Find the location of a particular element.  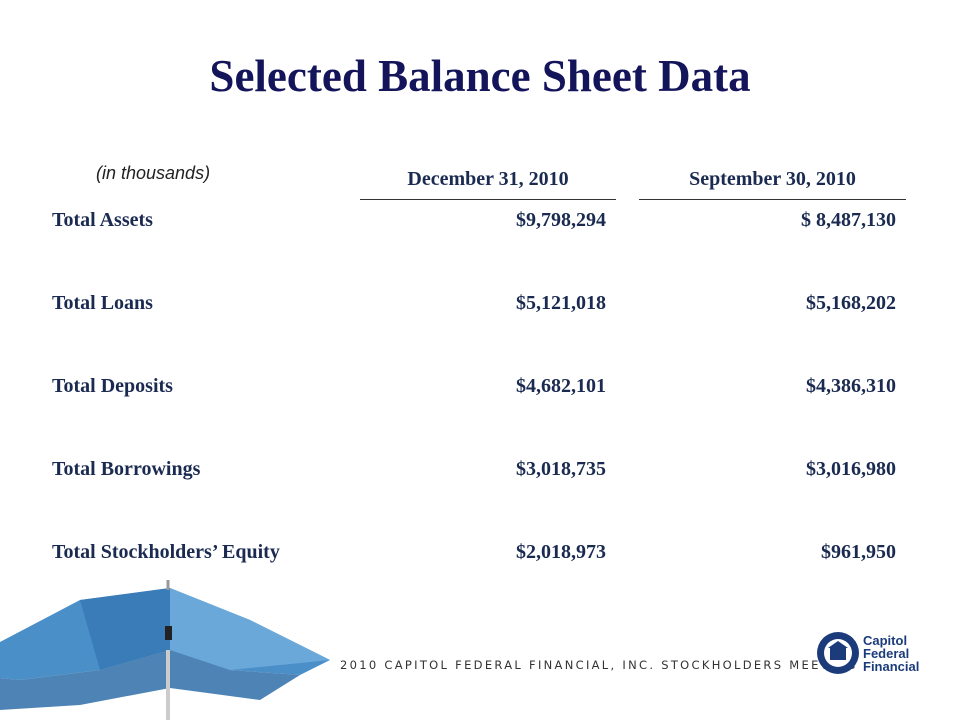

title: Selected Balance Sheet Data is located at coordinates (480, 76).